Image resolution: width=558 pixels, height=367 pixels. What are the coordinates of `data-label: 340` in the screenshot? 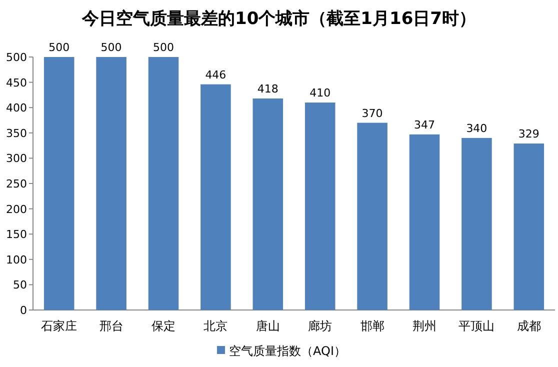 It's located at (477, 128).